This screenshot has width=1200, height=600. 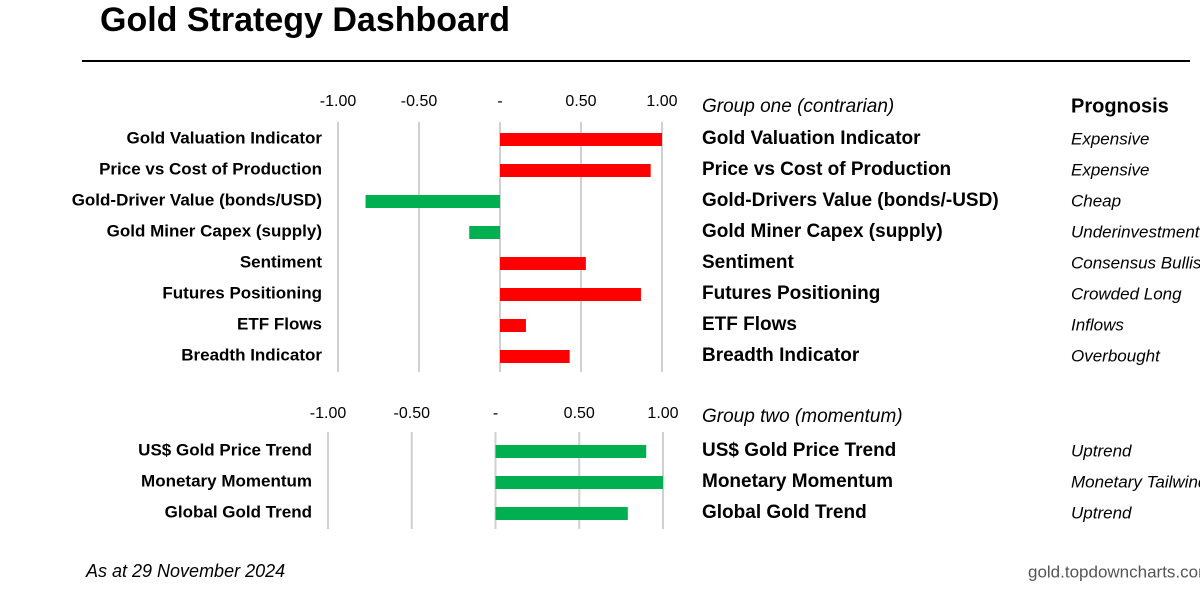 I want to click on signal-label: Gold-Drivers Value (bonds/-USD), so click(x=850, y=200).